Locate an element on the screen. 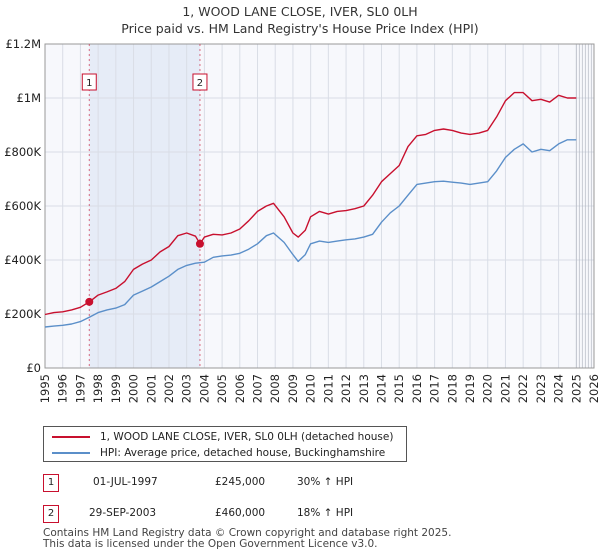 Image resolution: width=600 pixels, height=560 pixels. y-tick-label: £600K is located at coordinates (22, 206).